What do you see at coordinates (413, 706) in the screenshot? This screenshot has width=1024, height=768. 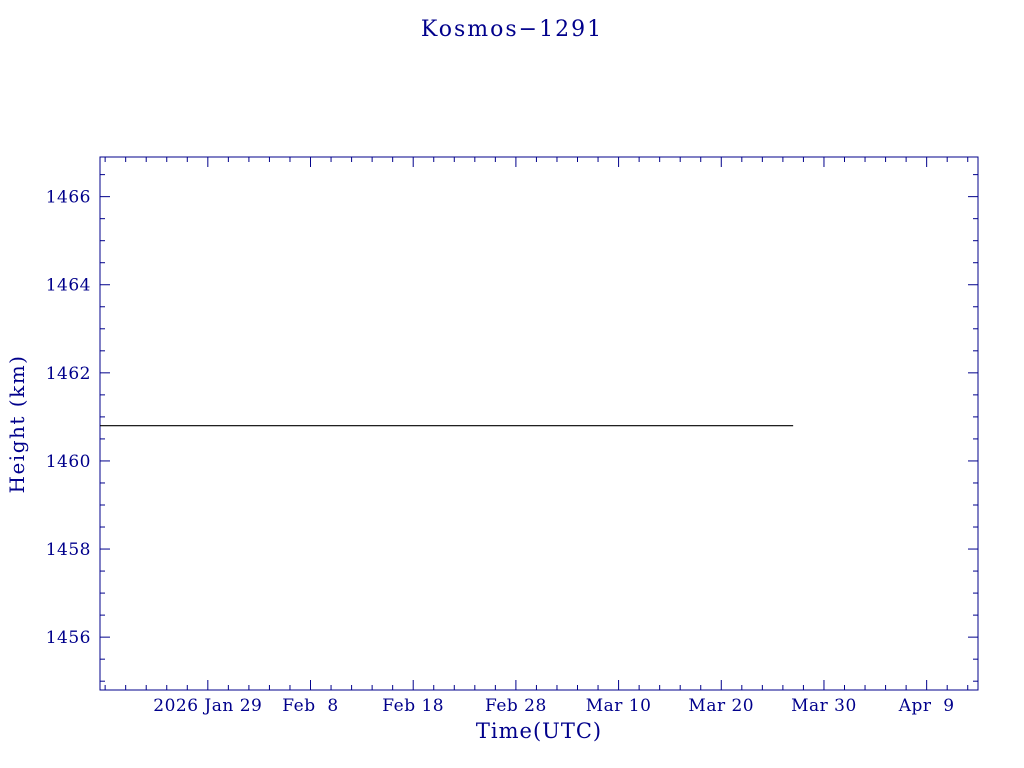 I see `x-tick-label: Feb 18` at bounding box center [413, 706].